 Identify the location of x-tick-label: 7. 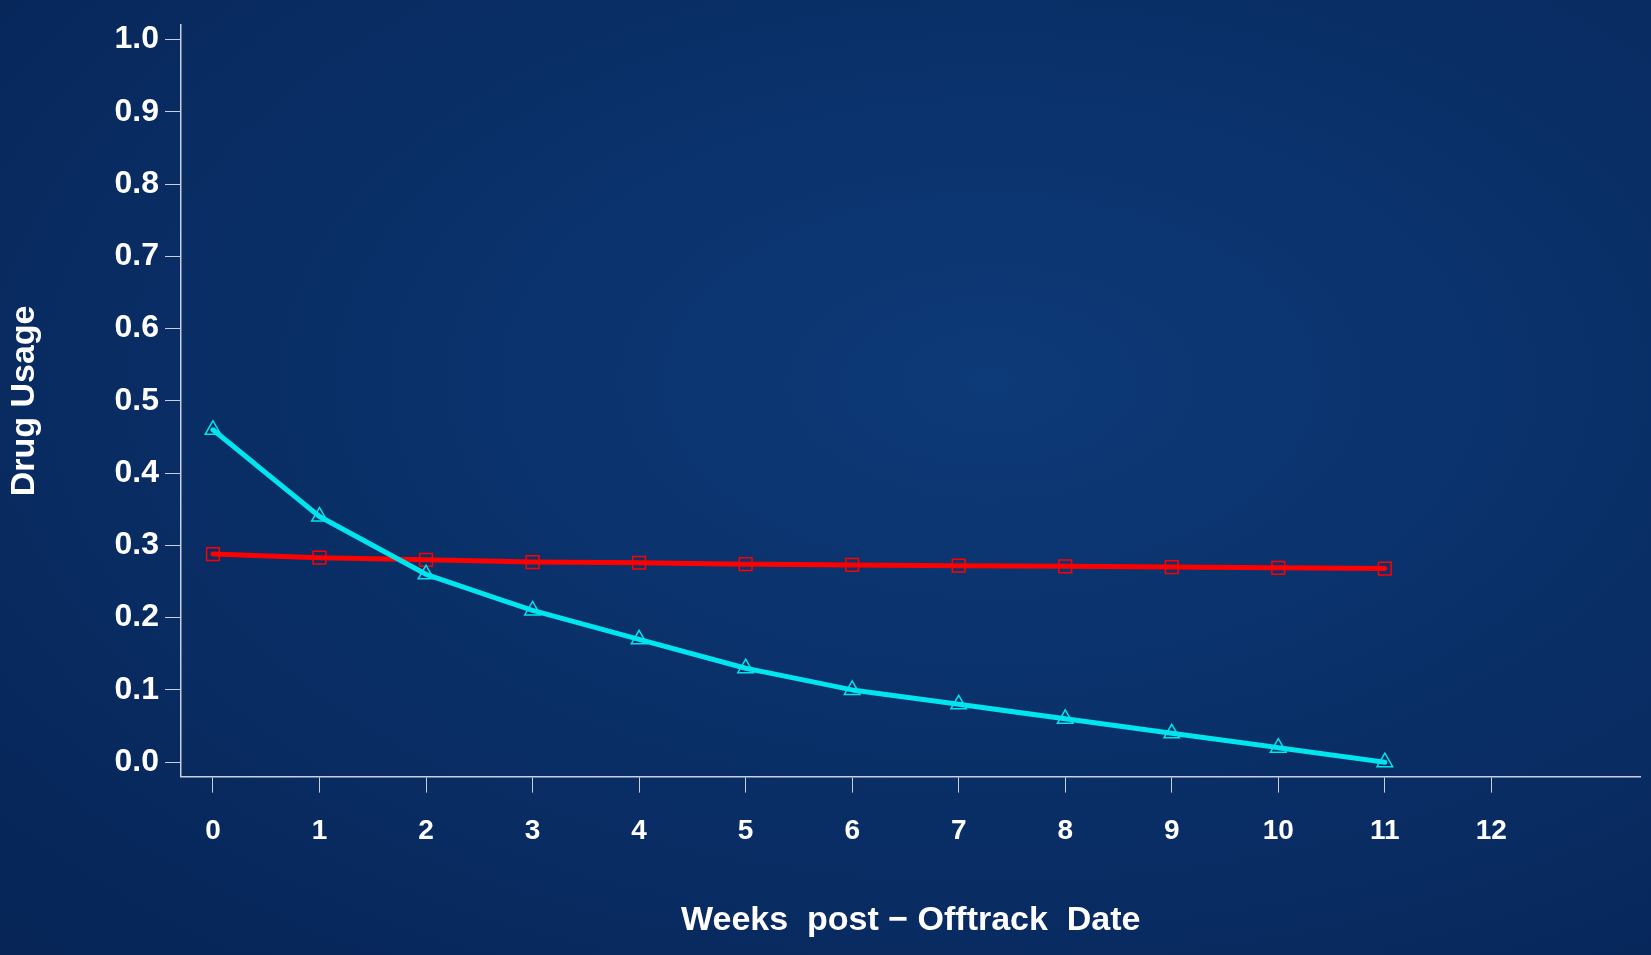
(958, 830).